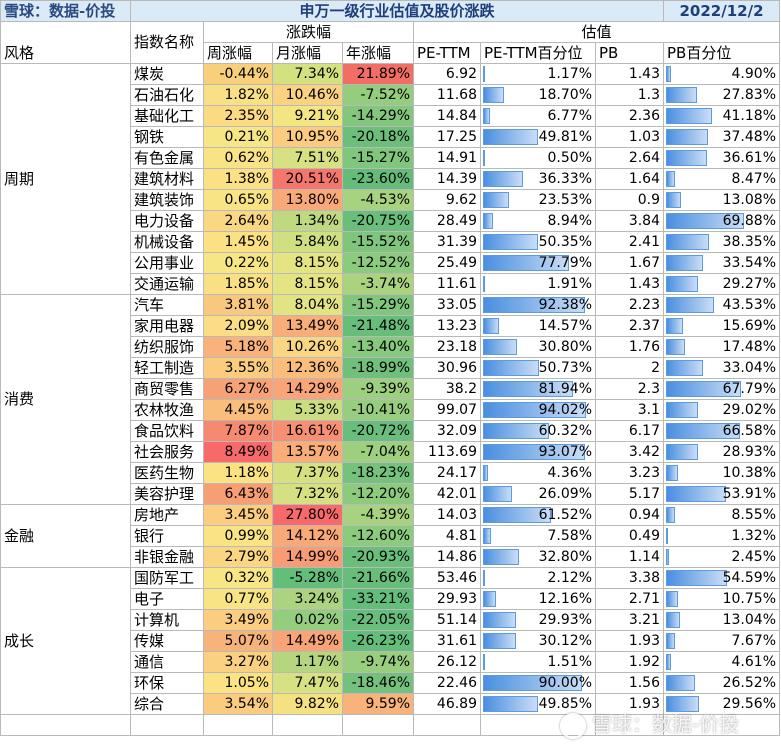  Describe the element at coordinates (721, 704) in the screenshot. I see `pb-percentile-cell: 29.56%` at that location.